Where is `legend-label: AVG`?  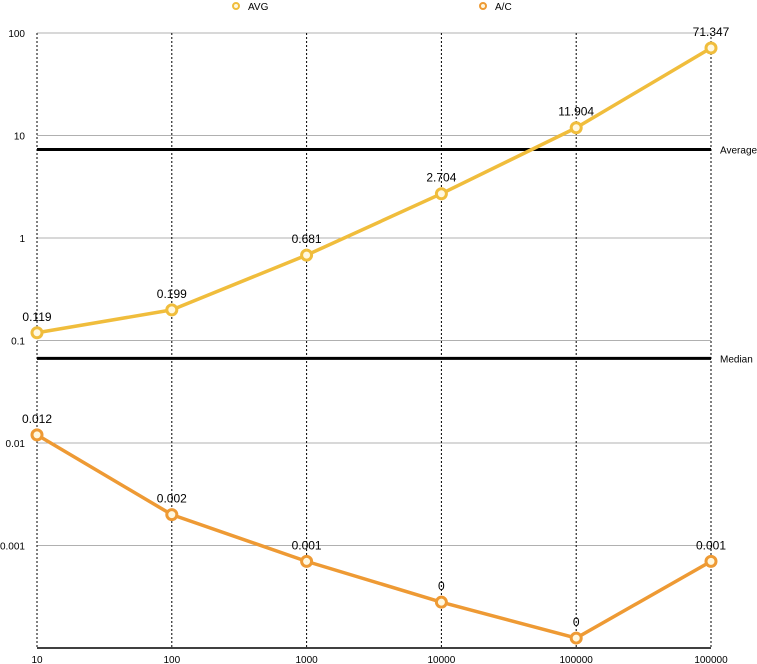
legend-label: AVG is located at coordinates (258, 7).